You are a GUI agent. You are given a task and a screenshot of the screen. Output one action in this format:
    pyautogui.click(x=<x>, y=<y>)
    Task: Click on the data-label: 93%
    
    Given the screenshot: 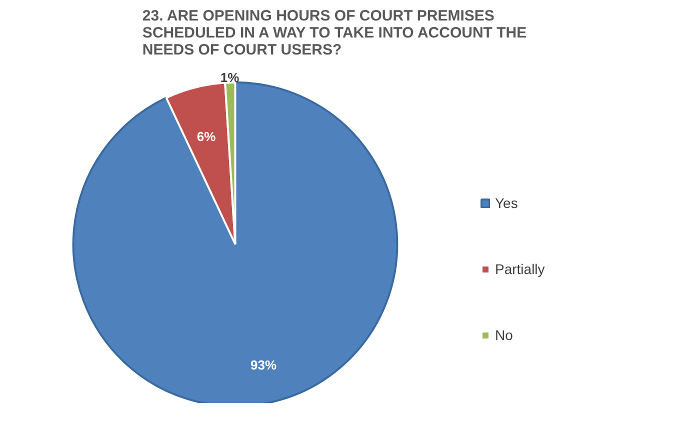 What is the action you would take?
    pyautogui.click(x=263, y=364)
    